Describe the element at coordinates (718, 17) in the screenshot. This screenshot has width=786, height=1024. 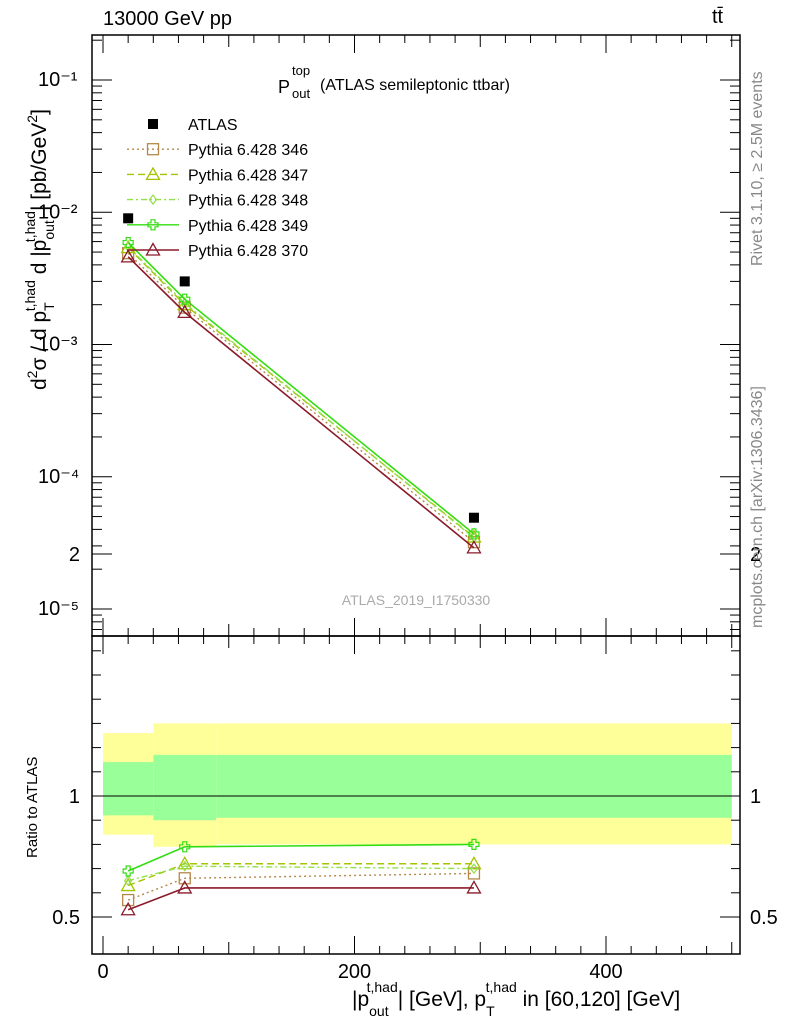
I see `channel-label: tt̄` at that location.